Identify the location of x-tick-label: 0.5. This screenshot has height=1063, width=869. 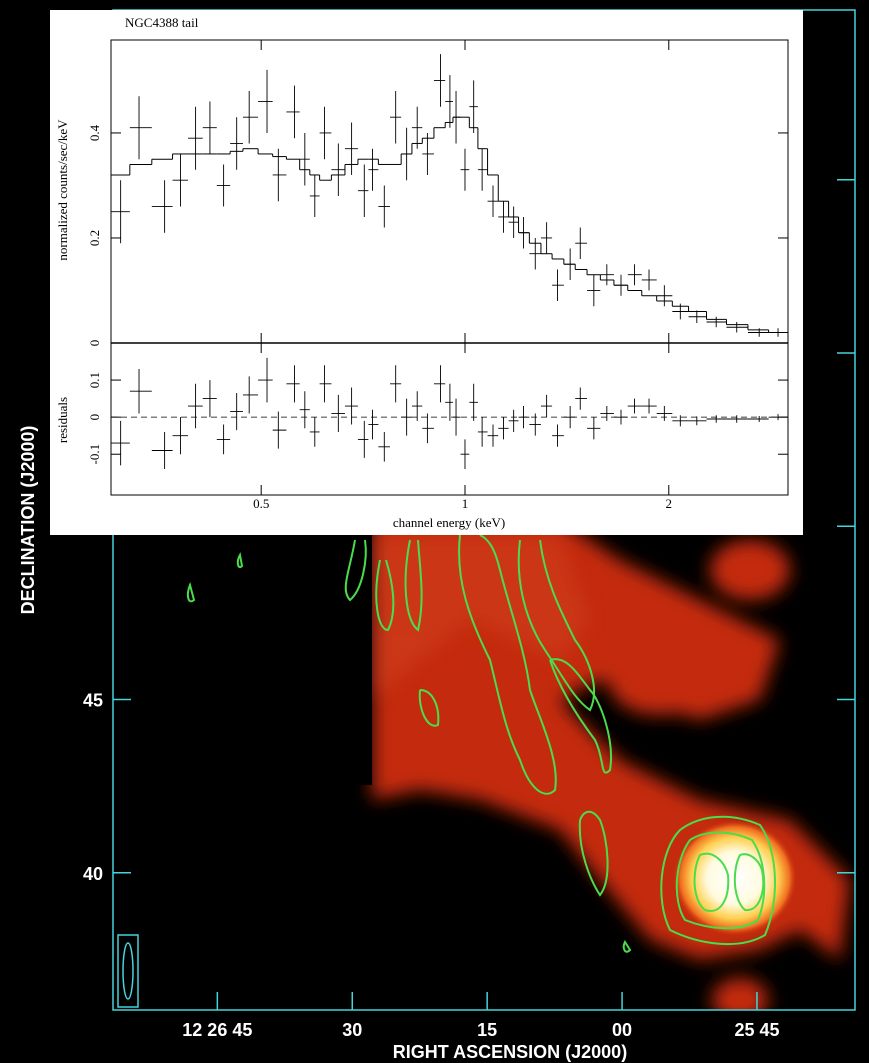
(261, 503).